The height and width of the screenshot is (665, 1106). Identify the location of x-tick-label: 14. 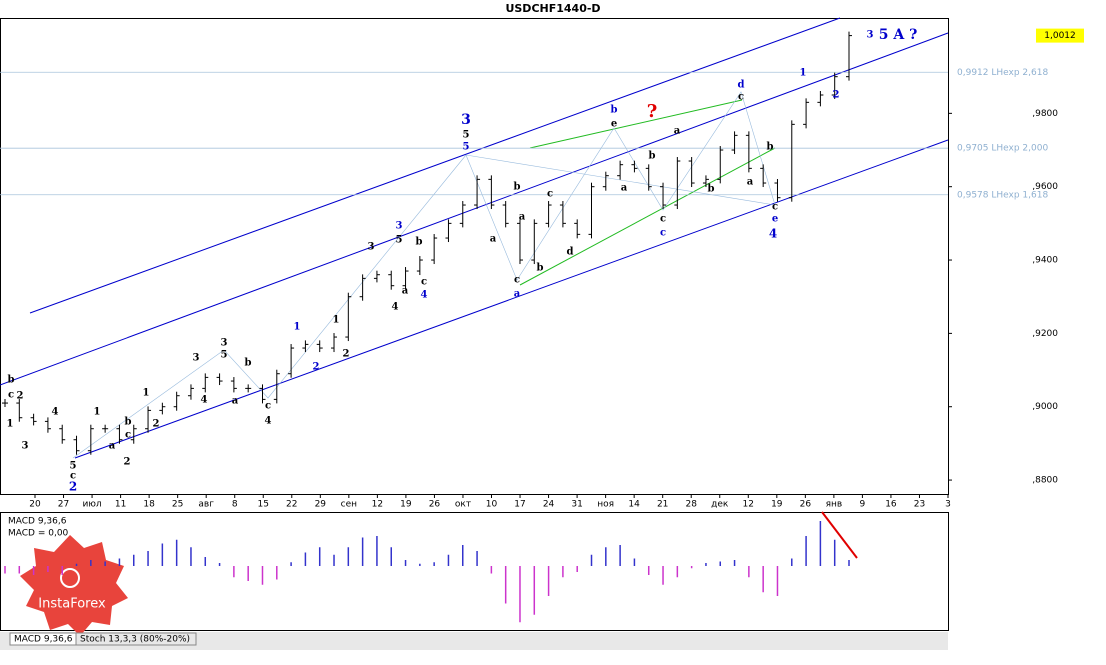
(634, 505).